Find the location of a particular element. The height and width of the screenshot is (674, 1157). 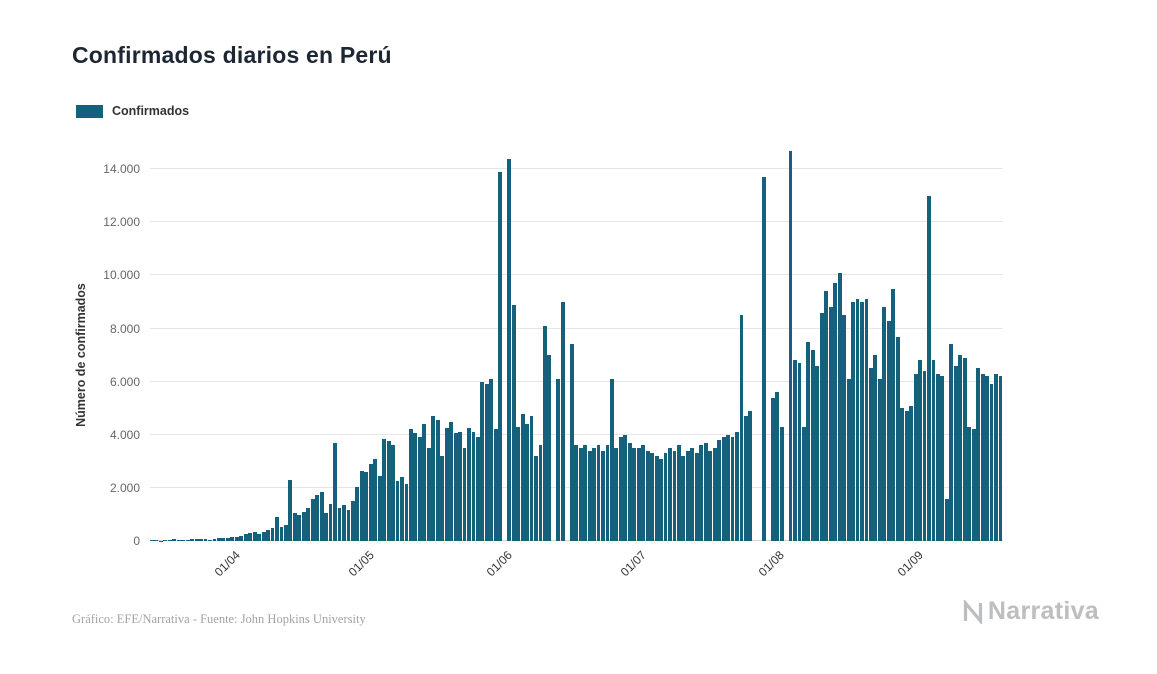

y-tick-label: 4.000 is located at coordinates (124, 434).